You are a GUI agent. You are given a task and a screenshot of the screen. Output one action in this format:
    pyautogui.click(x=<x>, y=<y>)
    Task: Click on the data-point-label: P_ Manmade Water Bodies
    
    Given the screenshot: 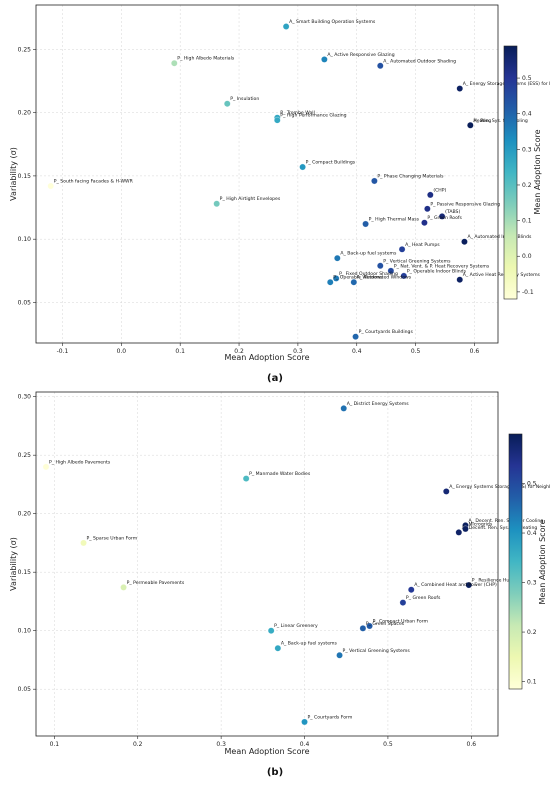 What is the action you would take?
    pyautogui.click(x=280, y=474)
    